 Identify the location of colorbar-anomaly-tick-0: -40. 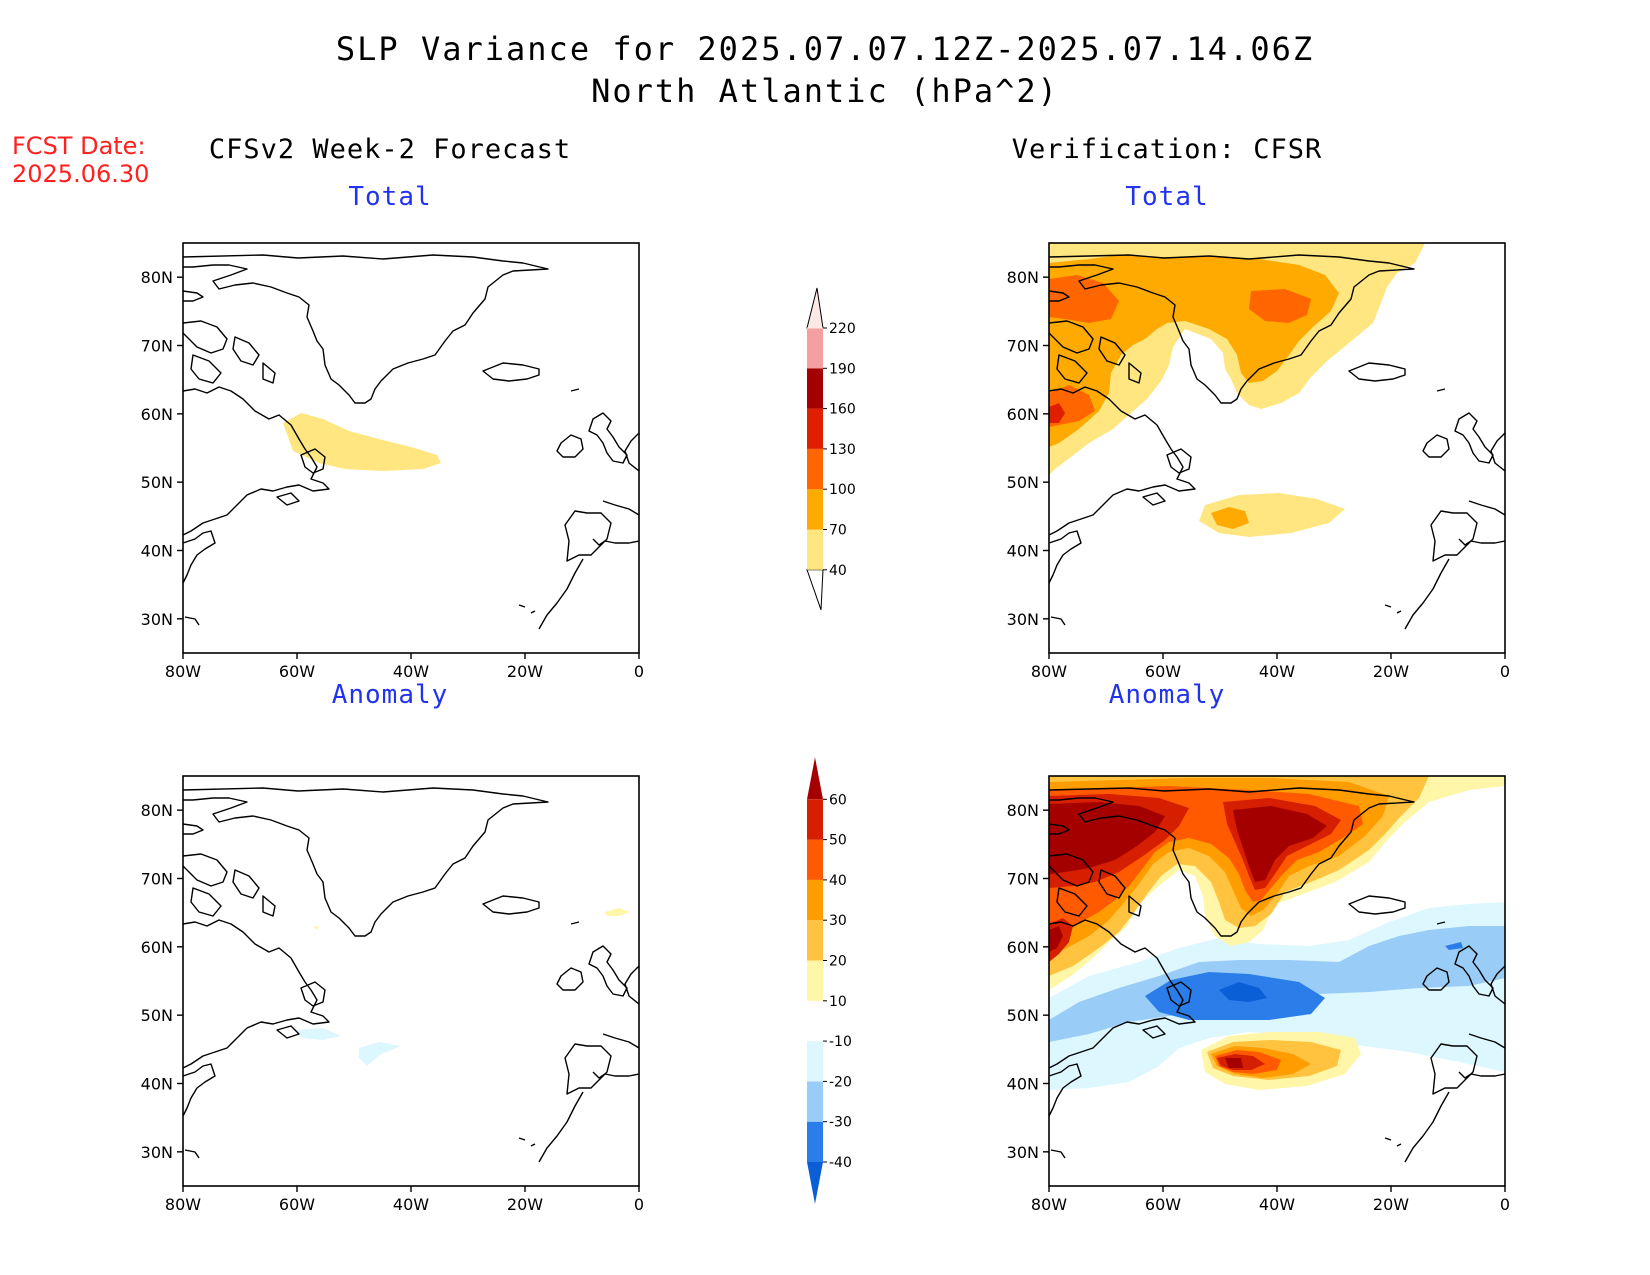
(840, 1163).